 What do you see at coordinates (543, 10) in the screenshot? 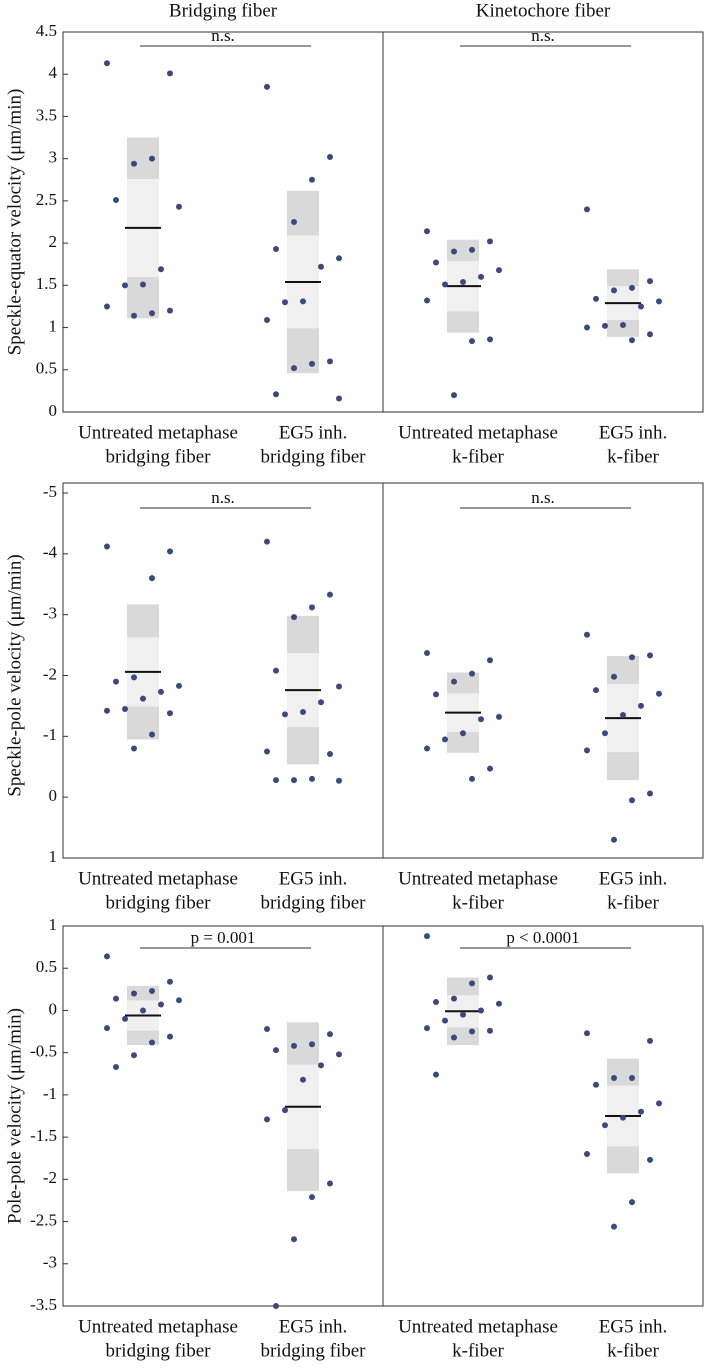
I see `panel-title: Kinetochore fiber` at bounding box center [543, 10].